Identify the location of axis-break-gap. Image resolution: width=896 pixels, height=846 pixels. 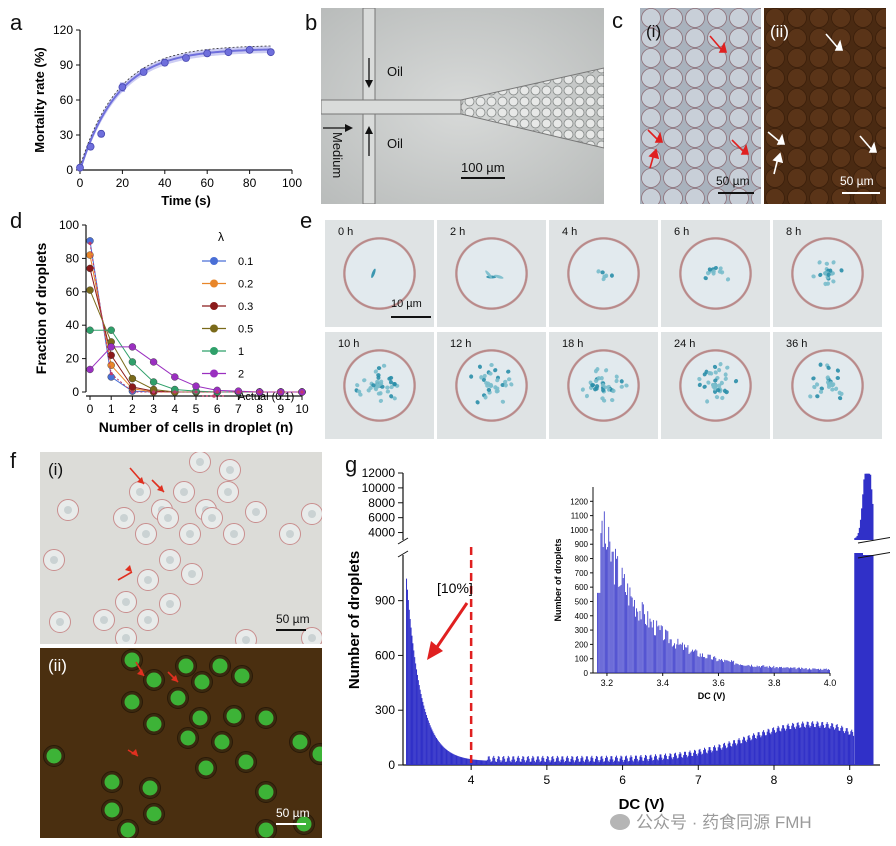
(876, 547).